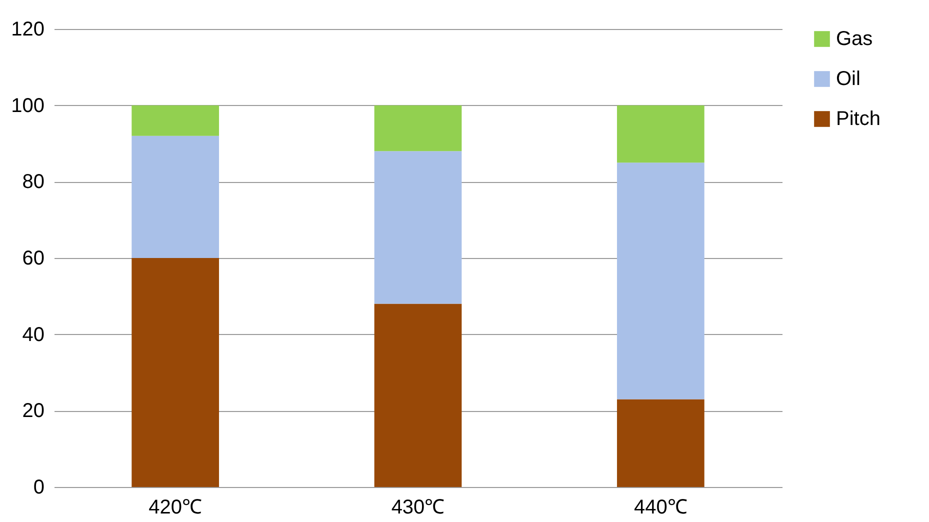  Describe the element at coordinates (33, 335) in the screenshot. I see `y-tick-label: 40` at that location.